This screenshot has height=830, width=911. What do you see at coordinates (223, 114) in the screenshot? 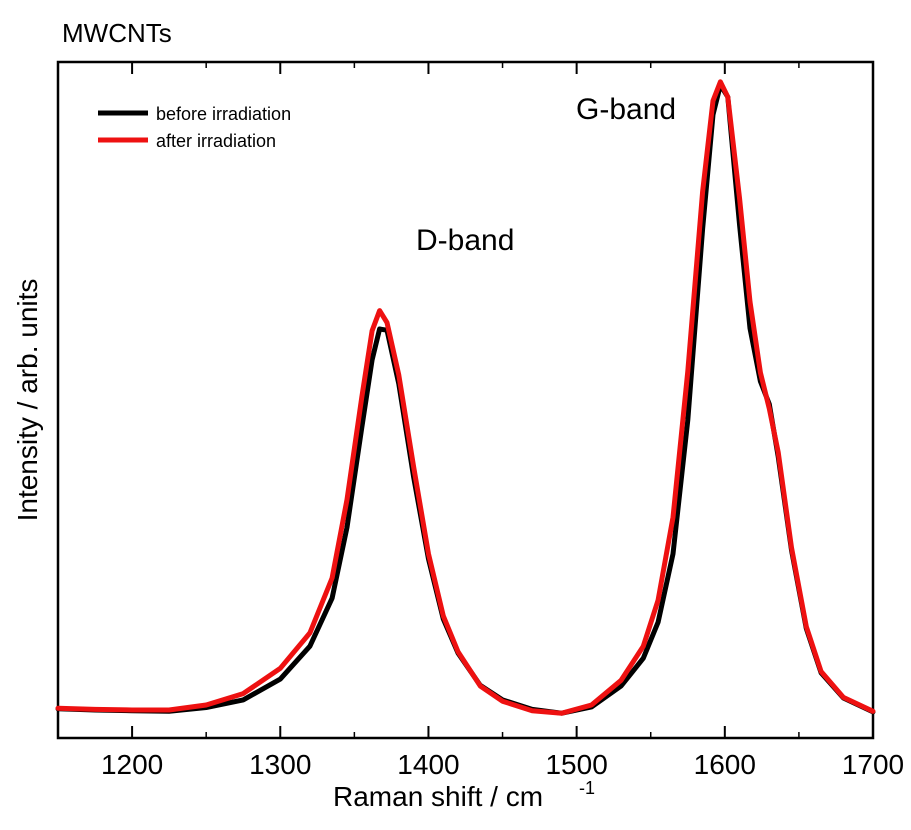
I see `legend-label-before: before irradiation` at bounding box center [223, 114].